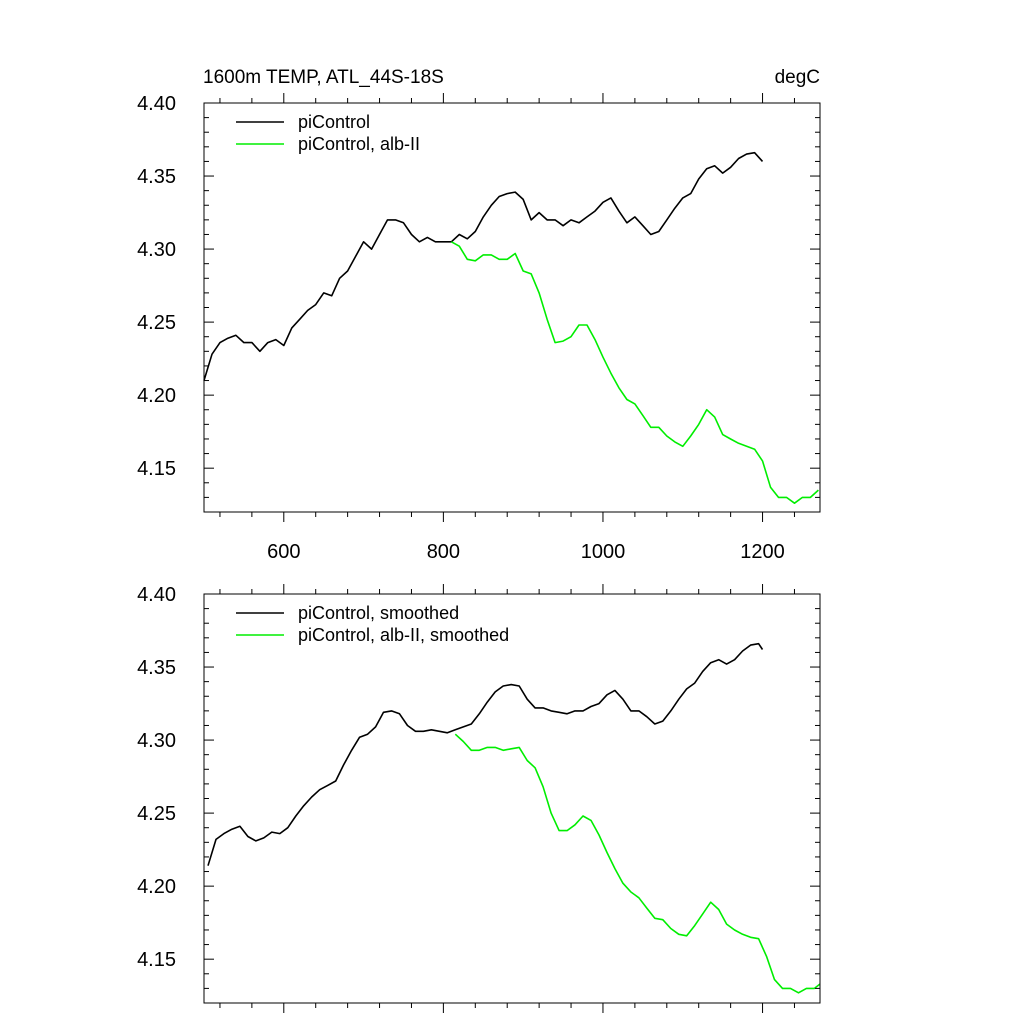 Image resolution: width=1024 pixels, height=1024 pixels. Describe the element at coordinates (156, 814) in the screenshot. I see `bottom-ytick-label: 4.25` at that location.